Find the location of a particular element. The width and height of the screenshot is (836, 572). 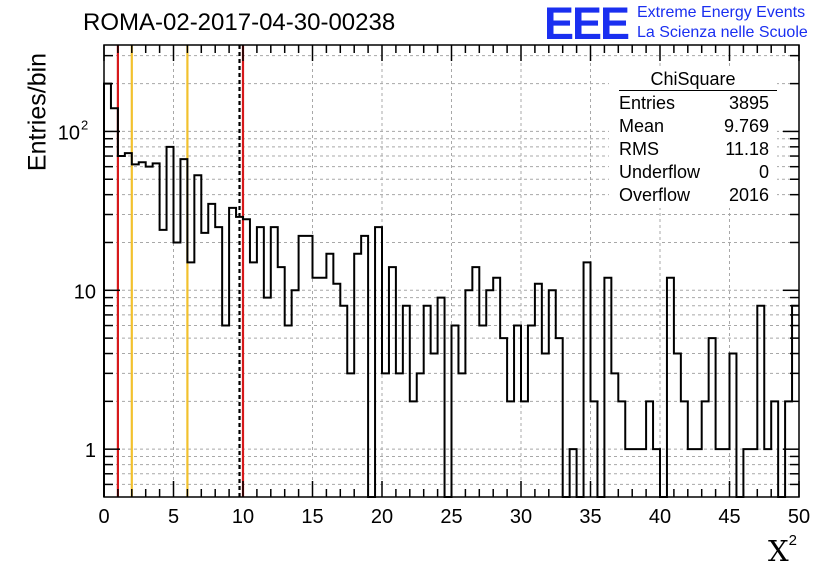

x-tick-label: 25 is located at coordinates (451, 517).